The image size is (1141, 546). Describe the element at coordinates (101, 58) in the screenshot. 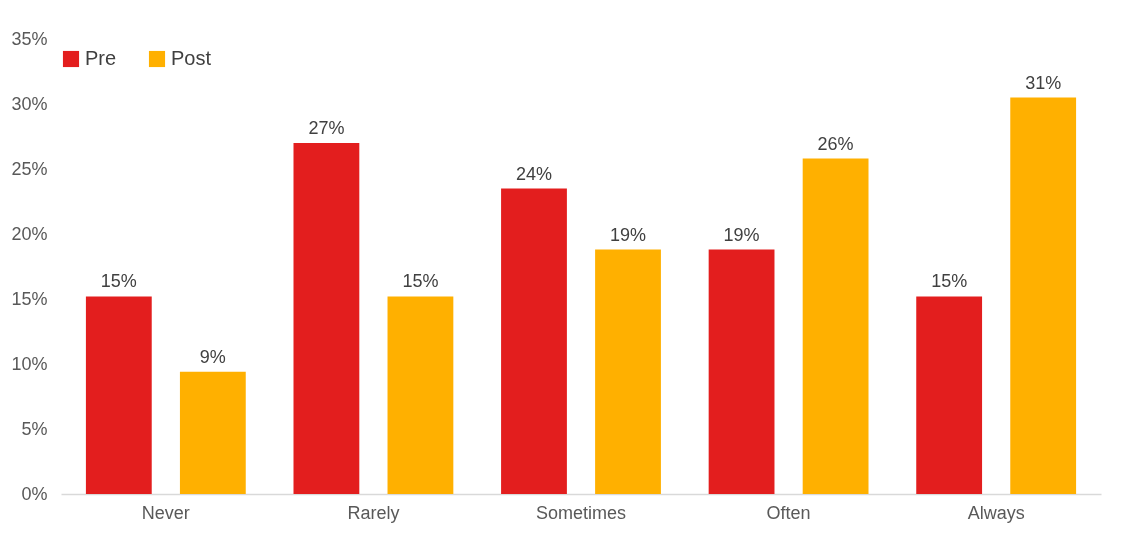

I see `legend-label: Pre` at that location.